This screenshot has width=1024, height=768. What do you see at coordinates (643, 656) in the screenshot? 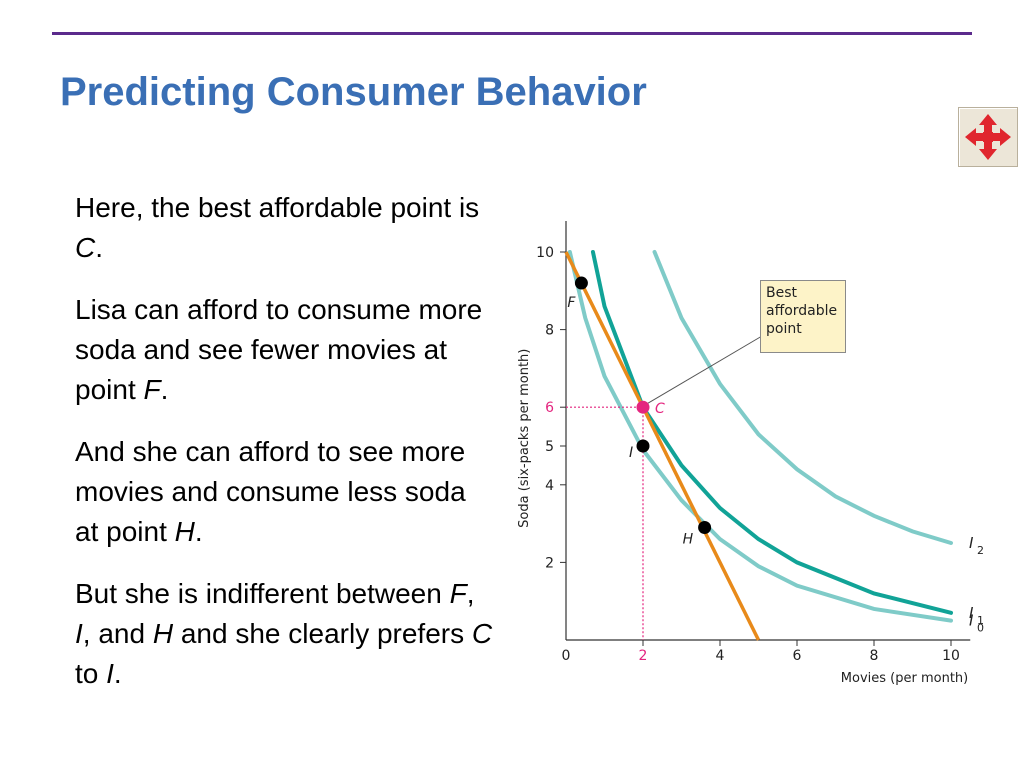
I see `x-tick-label: 2` at bounding box center [643, 656].